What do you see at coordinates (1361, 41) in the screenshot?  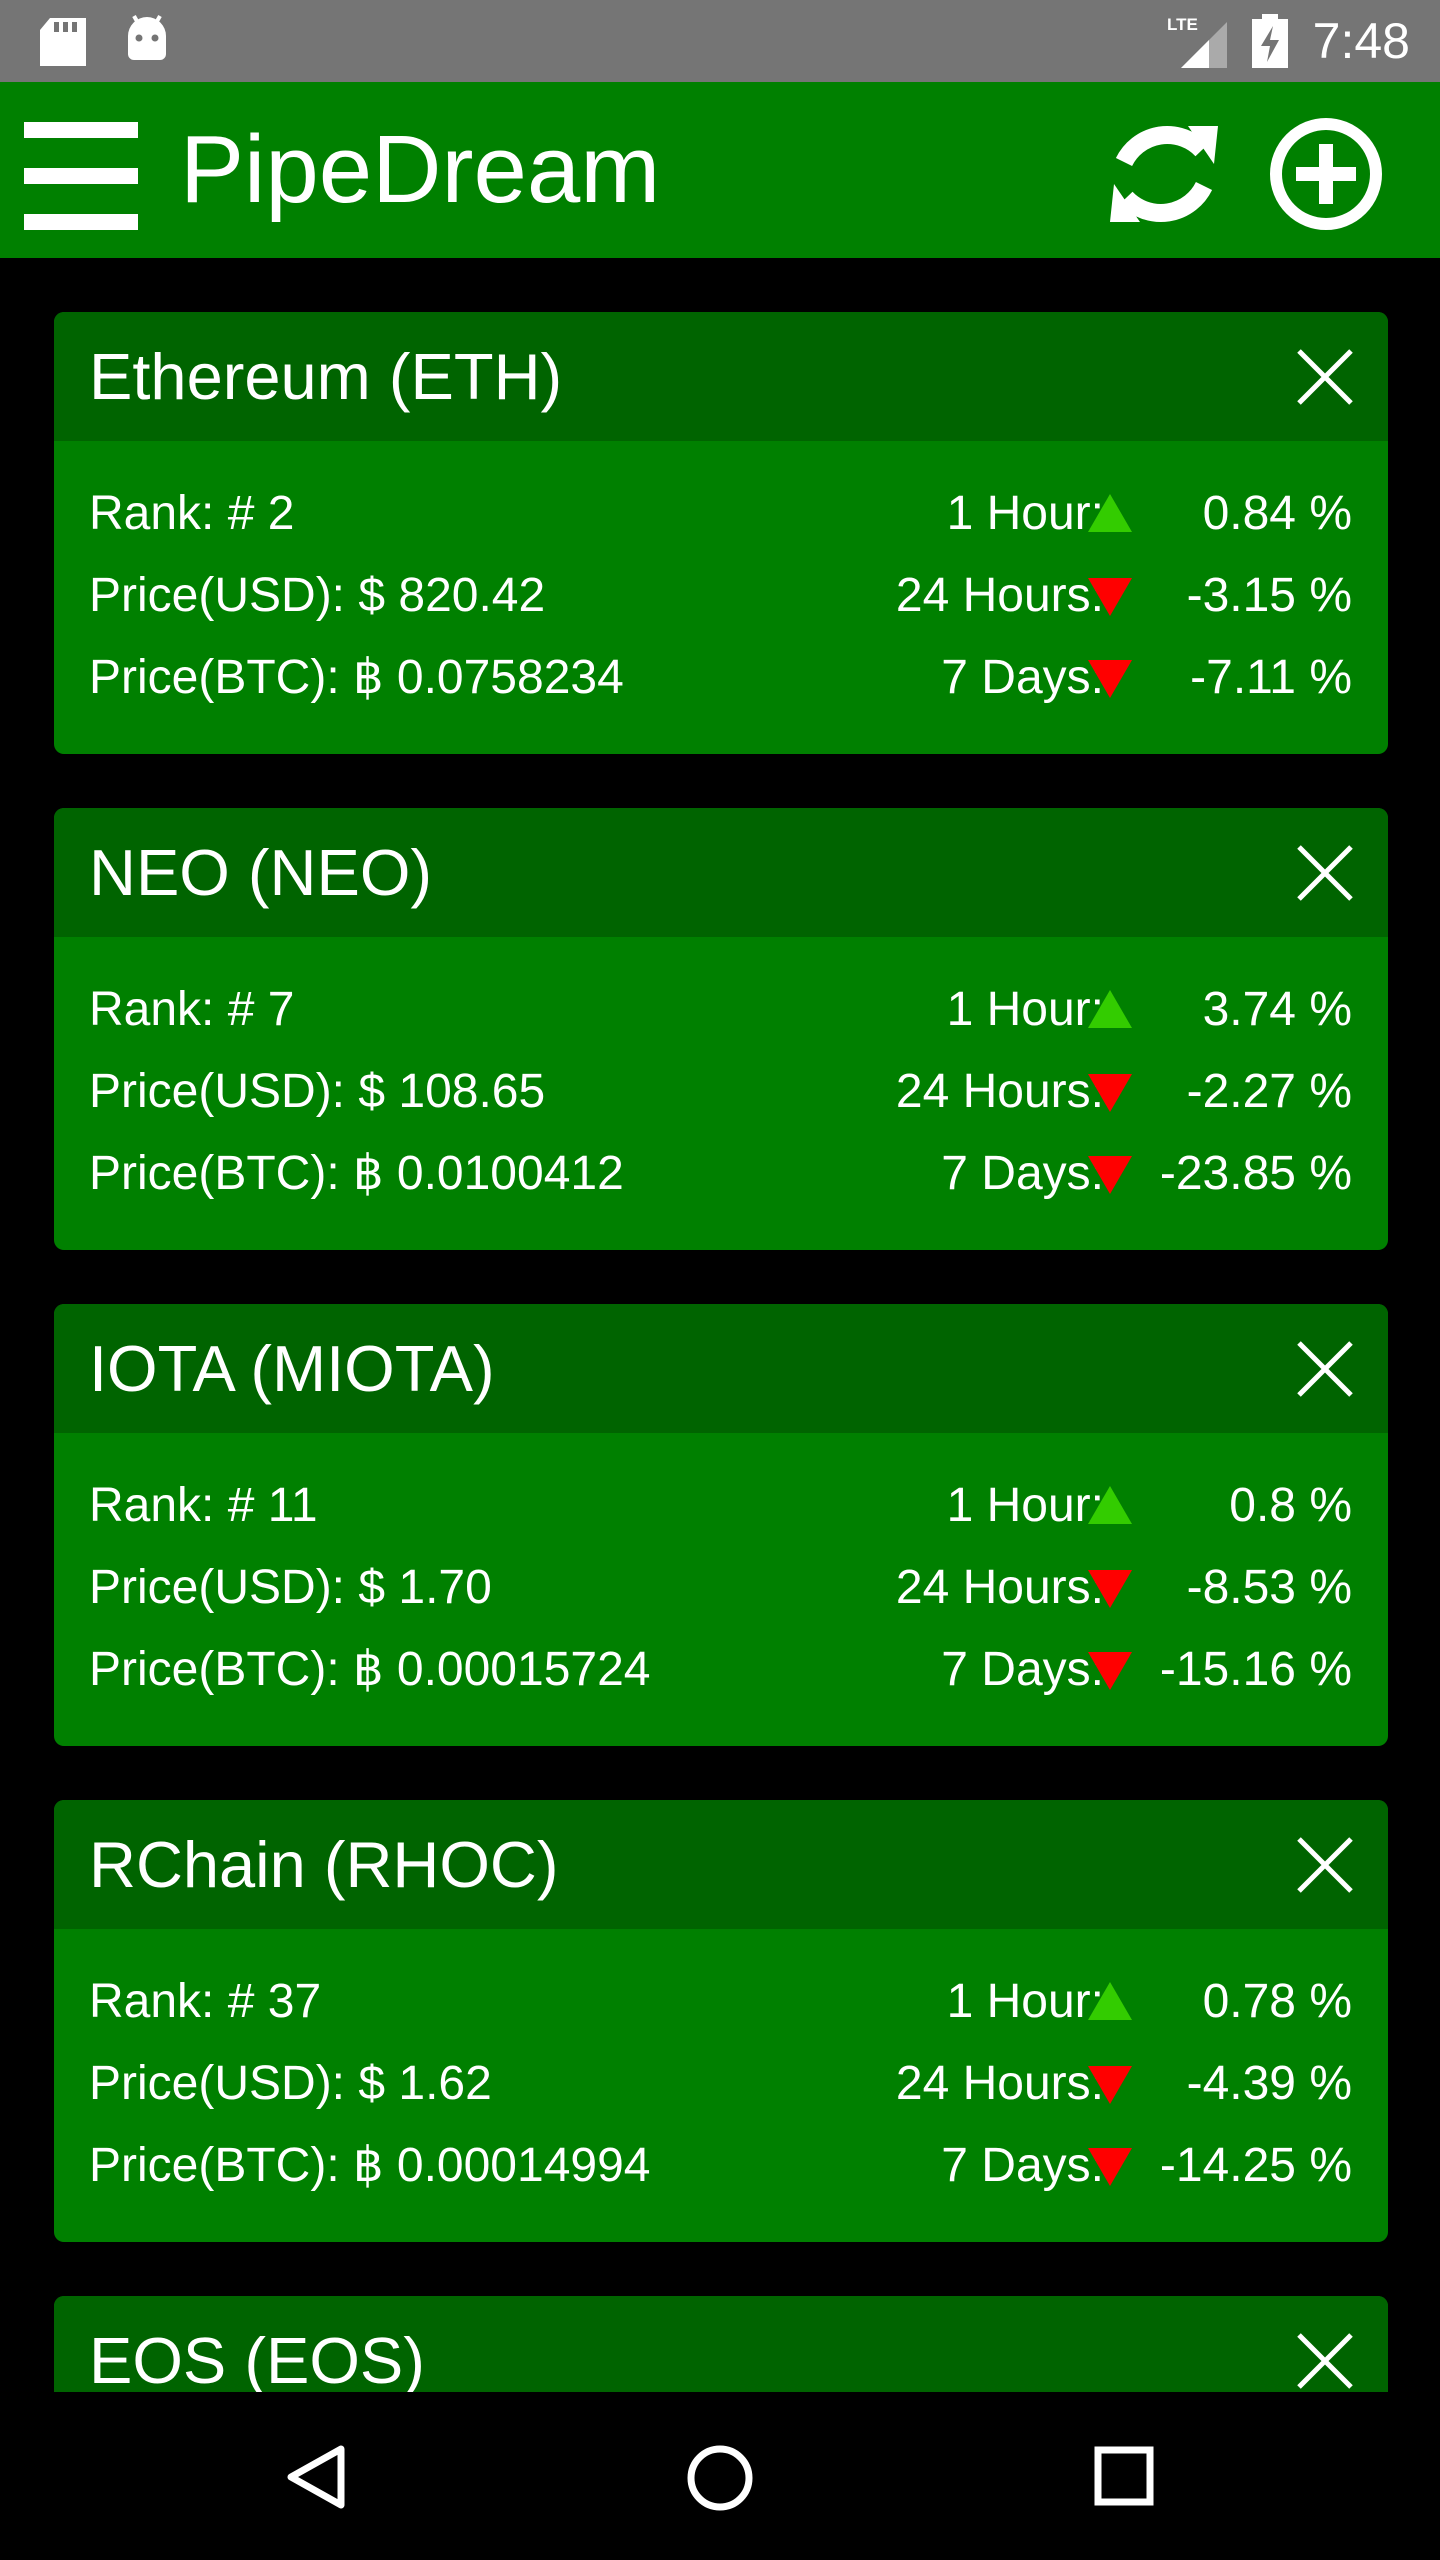 I see `clock: 7:48` at bounding box center [1361, 41].